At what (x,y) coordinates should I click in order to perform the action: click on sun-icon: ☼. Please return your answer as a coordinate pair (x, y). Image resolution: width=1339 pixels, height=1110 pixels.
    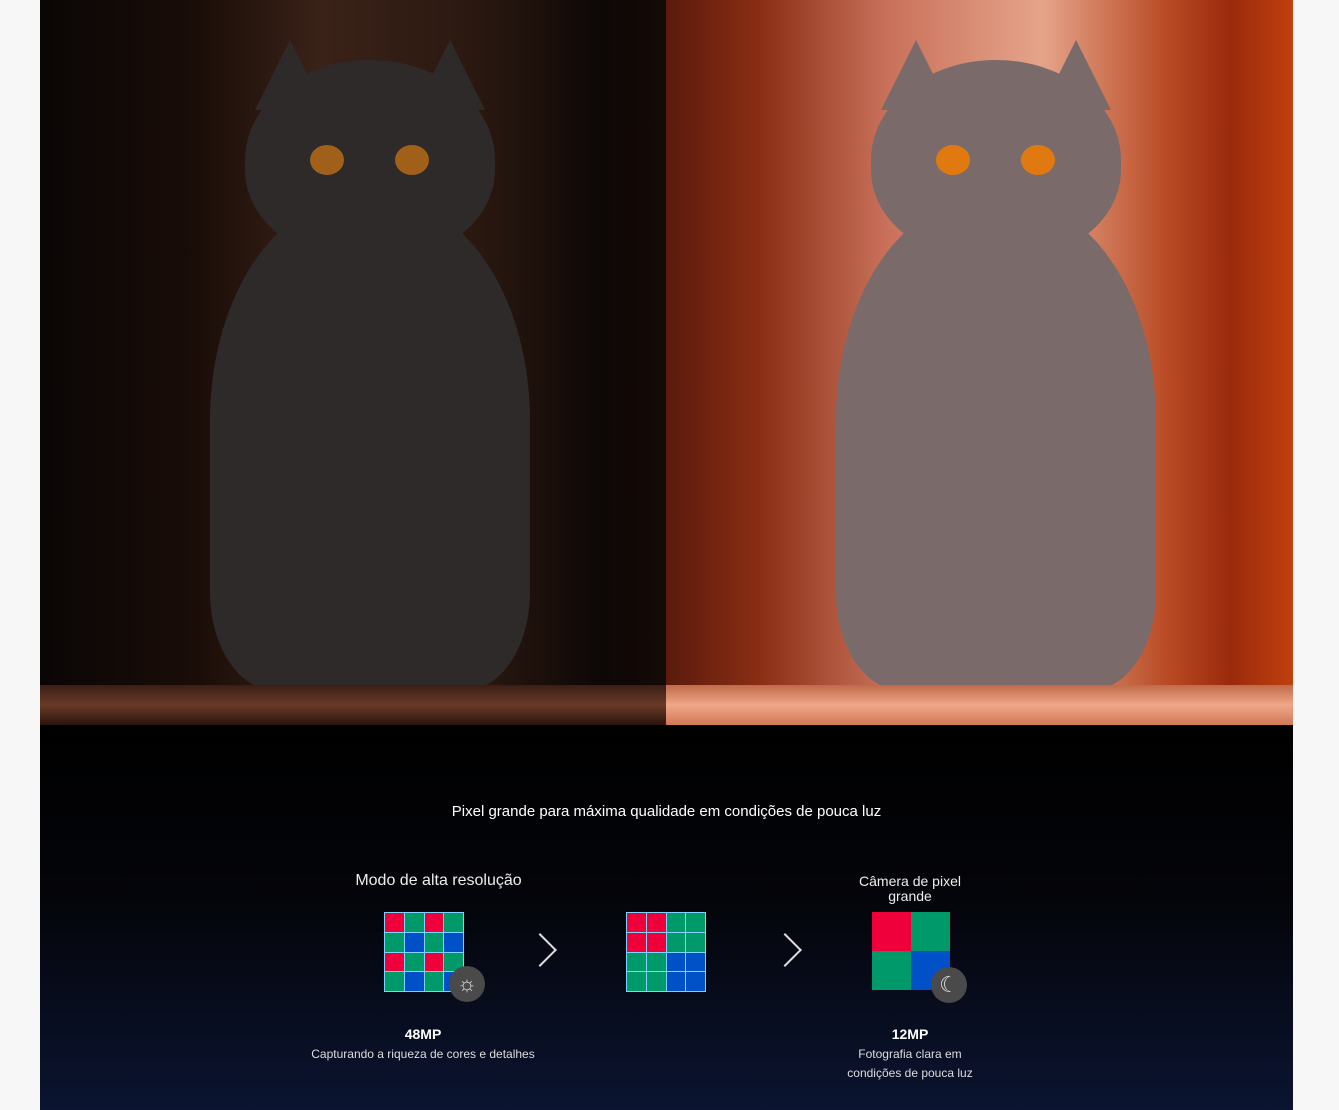
    Looking at the image, I should click on (467, 984).